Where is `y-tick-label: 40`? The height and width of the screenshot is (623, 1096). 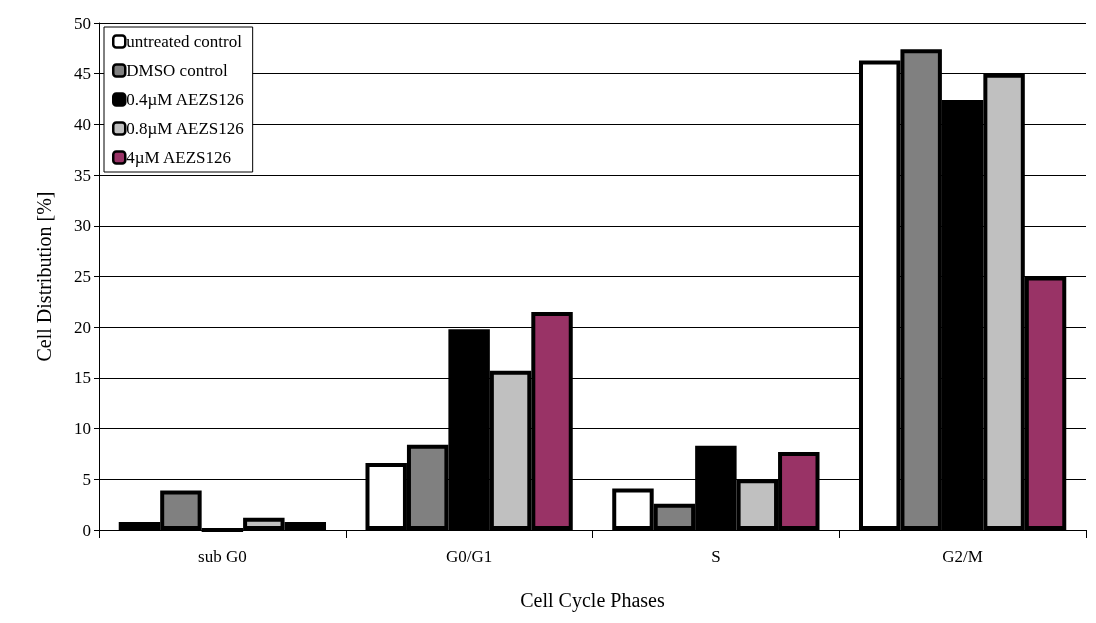
y-tick-label: 40 is located at coordinates (82, 124).